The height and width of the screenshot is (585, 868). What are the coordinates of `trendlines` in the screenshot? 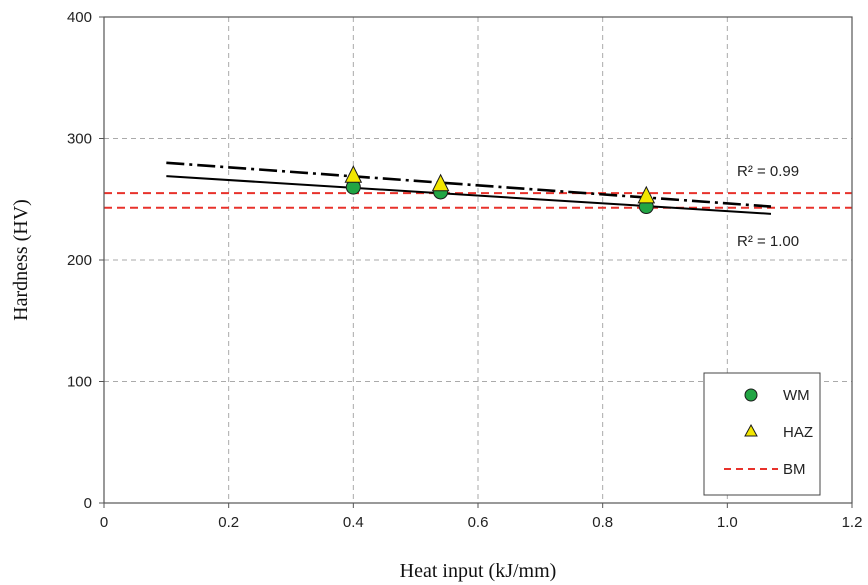 It's located at (469, 188).